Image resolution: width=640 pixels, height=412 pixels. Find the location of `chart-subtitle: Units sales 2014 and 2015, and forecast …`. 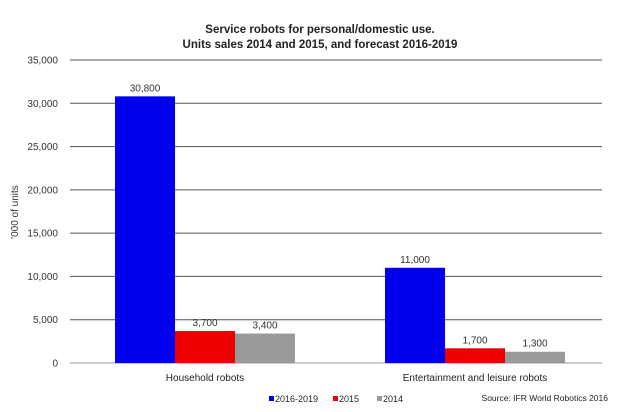

chart-subtitle: Units sales 2014 and 2015, and forecast … is located at coordinates (320, 45).